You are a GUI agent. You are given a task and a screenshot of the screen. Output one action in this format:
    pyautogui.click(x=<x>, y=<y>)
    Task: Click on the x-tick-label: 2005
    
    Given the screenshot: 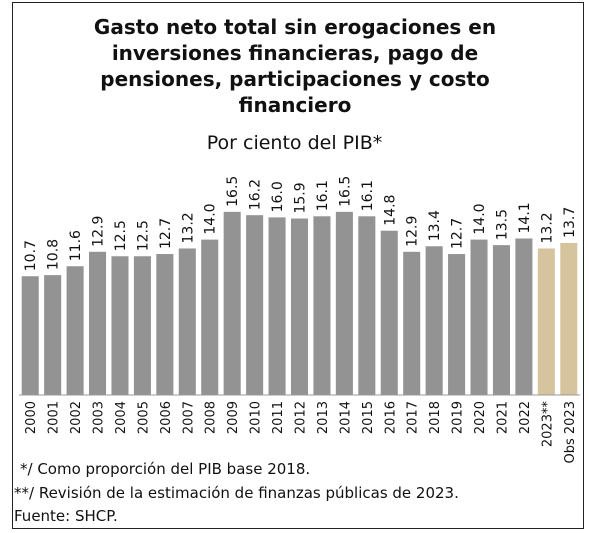 What is the action you would take?
    pyautogui.click(x=143, y=417)
    